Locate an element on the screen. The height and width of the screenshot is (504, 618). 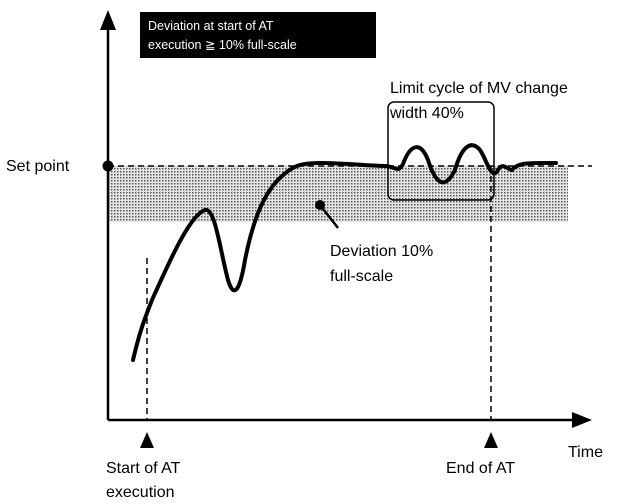
deviation-label: full-scale is located at coordinates (361, 276).